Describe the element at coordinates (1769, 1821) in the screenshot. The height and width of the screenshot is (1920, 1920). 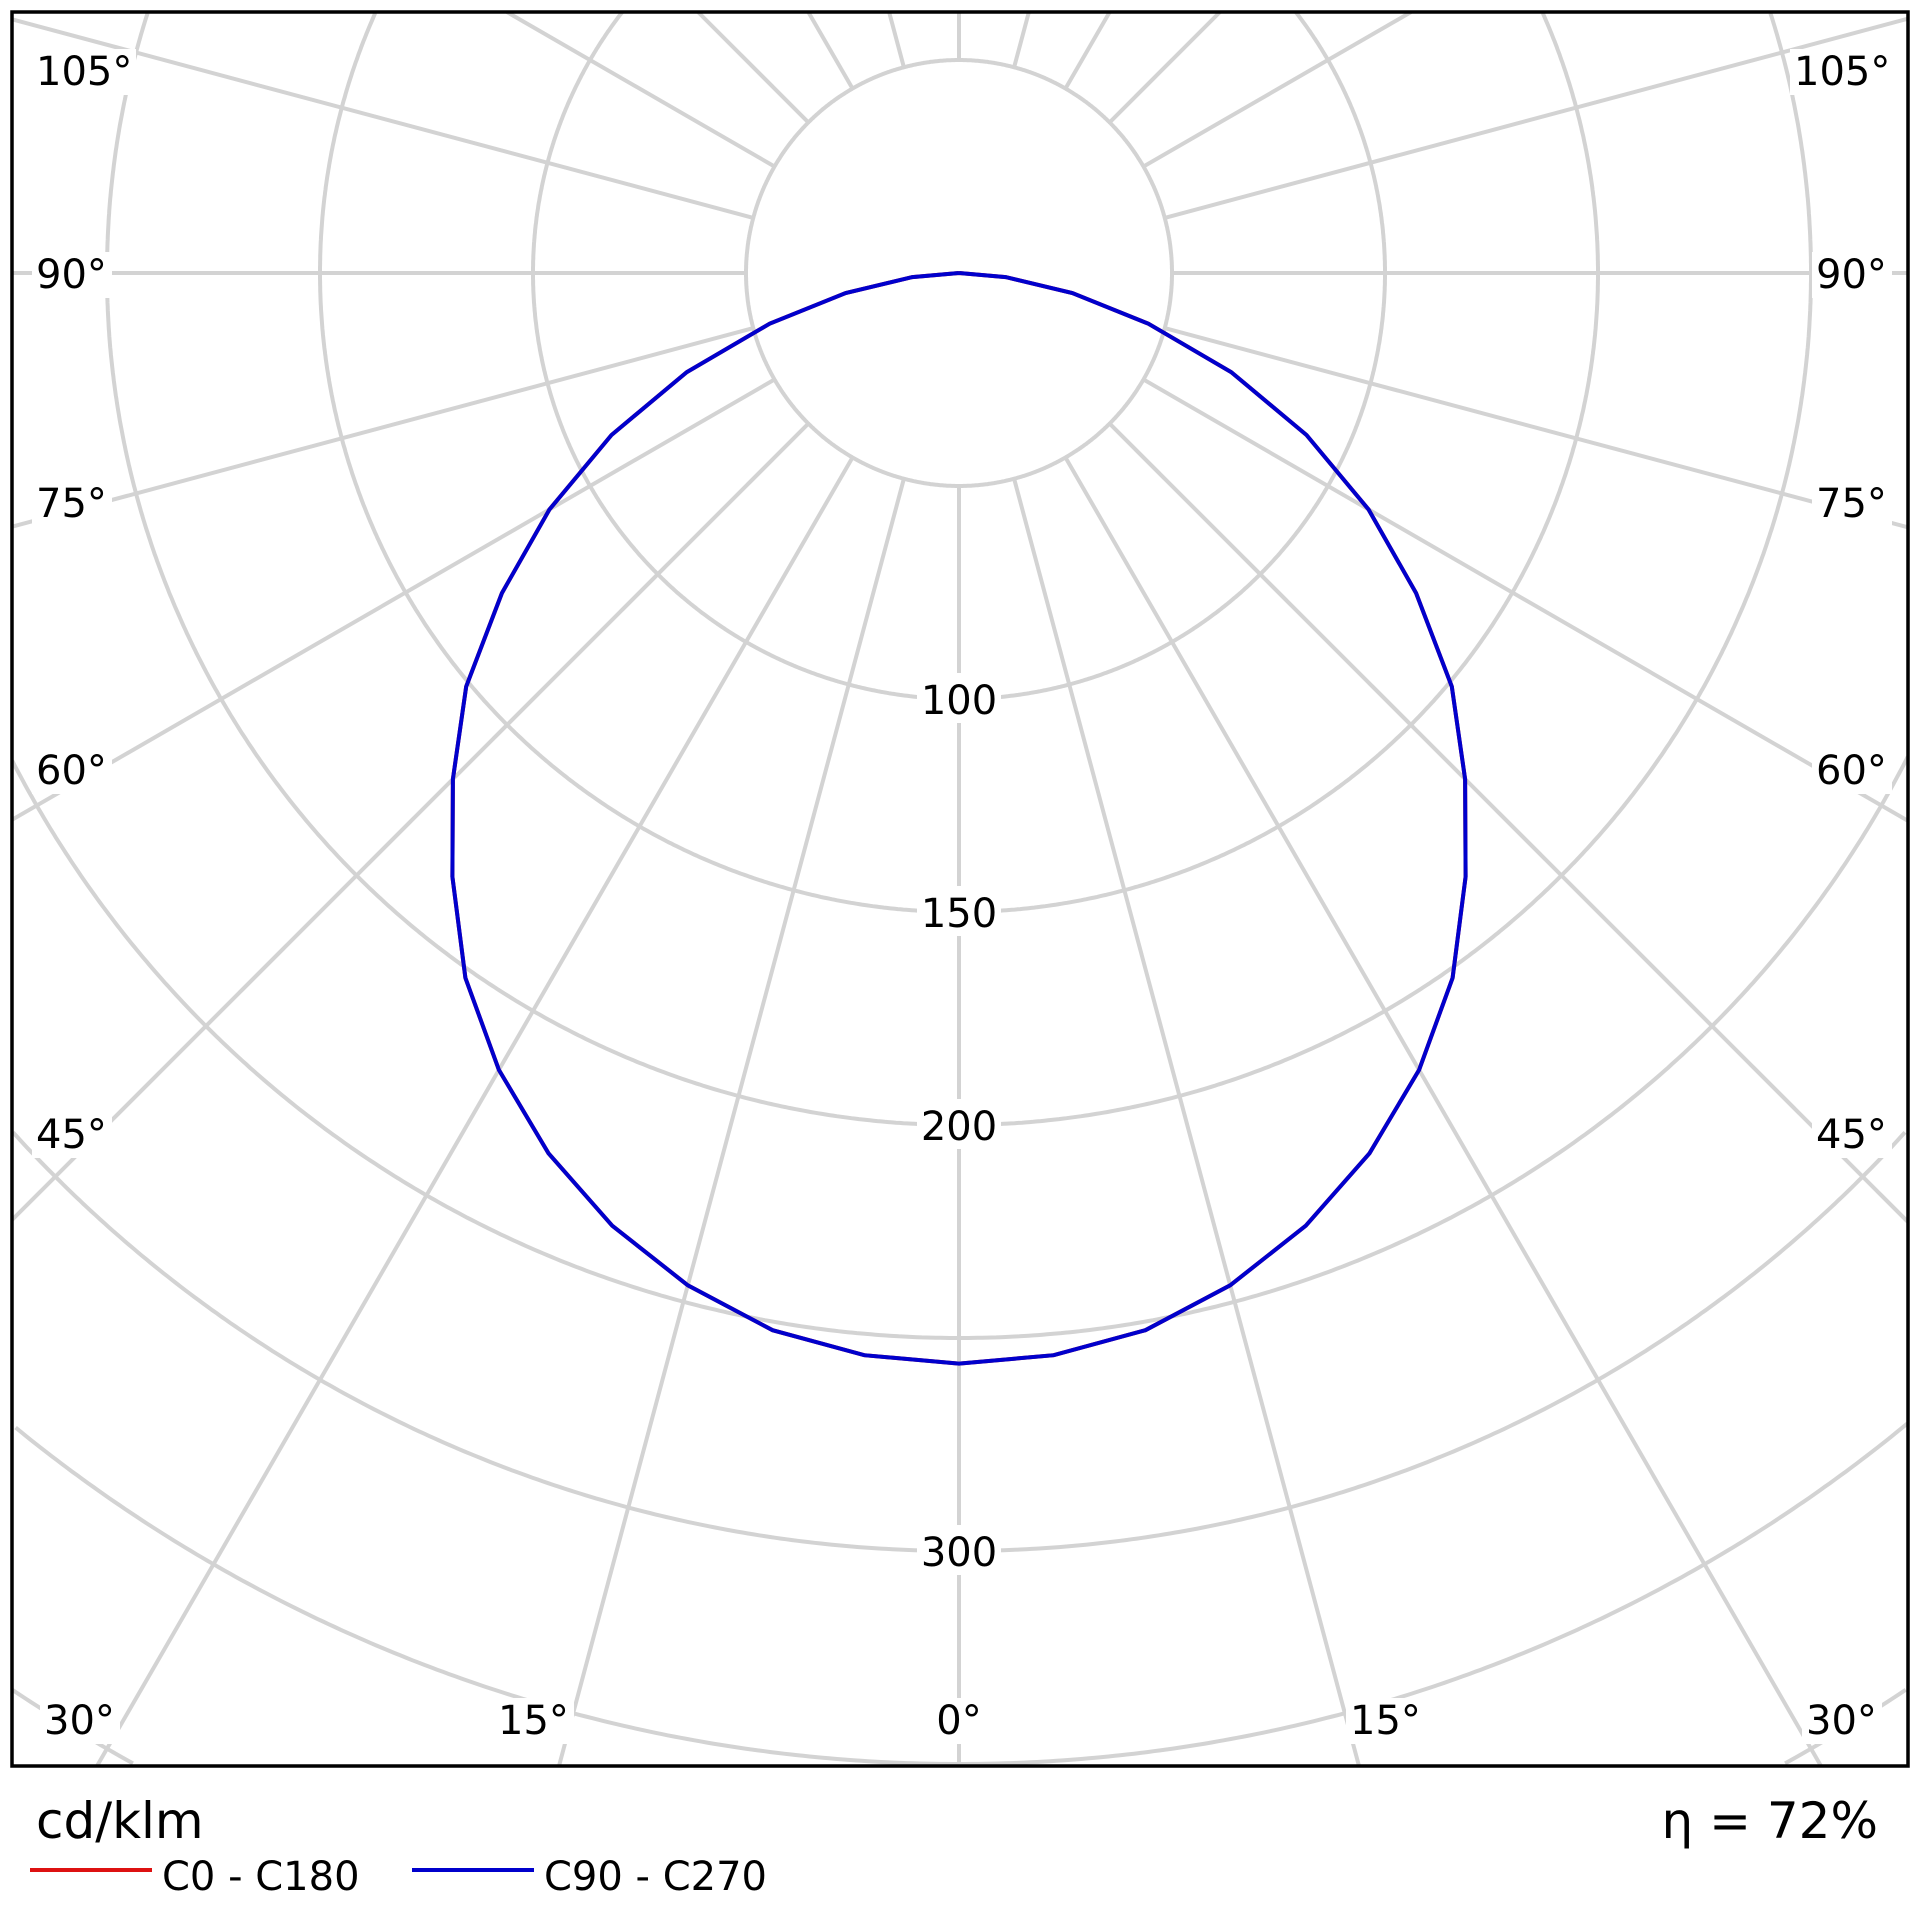
I see `efficiency-label: η = 72%` at that location.